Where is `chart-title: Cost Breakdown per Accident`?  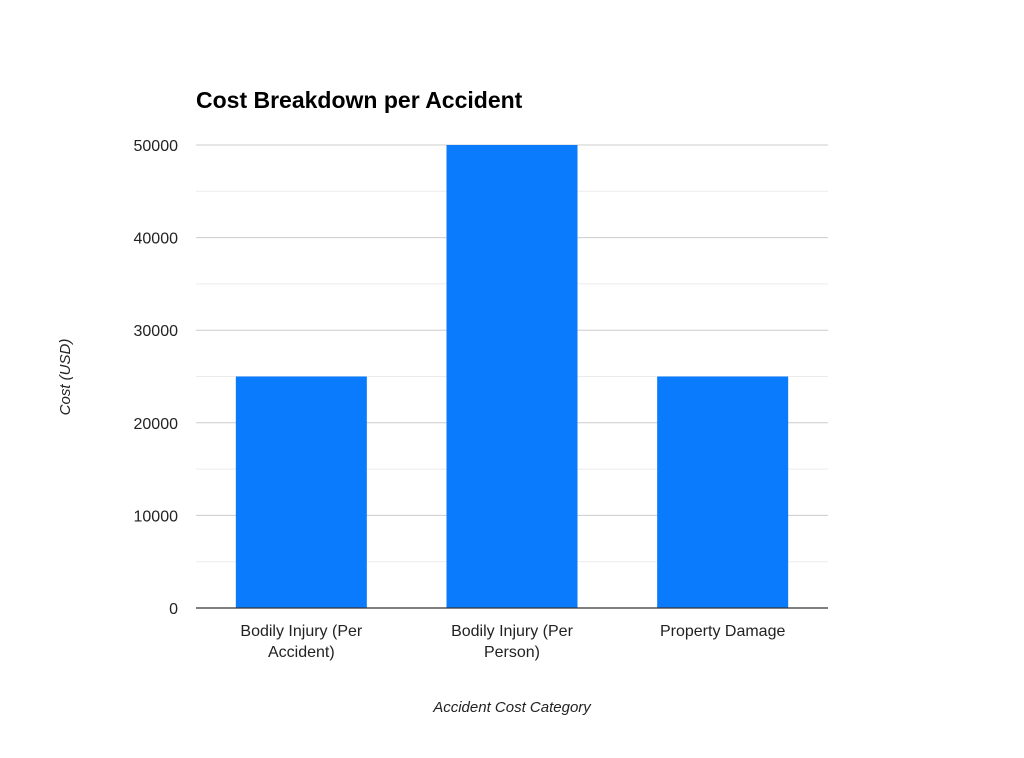 chart-title: Cost Breakdown per Accident is located at coordinates (359, 100).